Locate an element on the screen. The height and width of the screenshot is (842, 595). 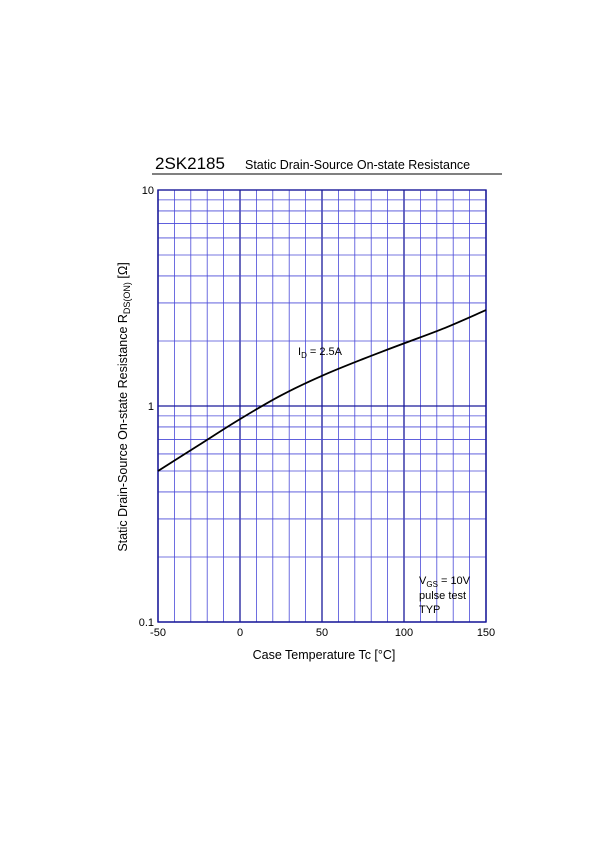
series-line-id-2-5a is located at coordinates (322, 390).